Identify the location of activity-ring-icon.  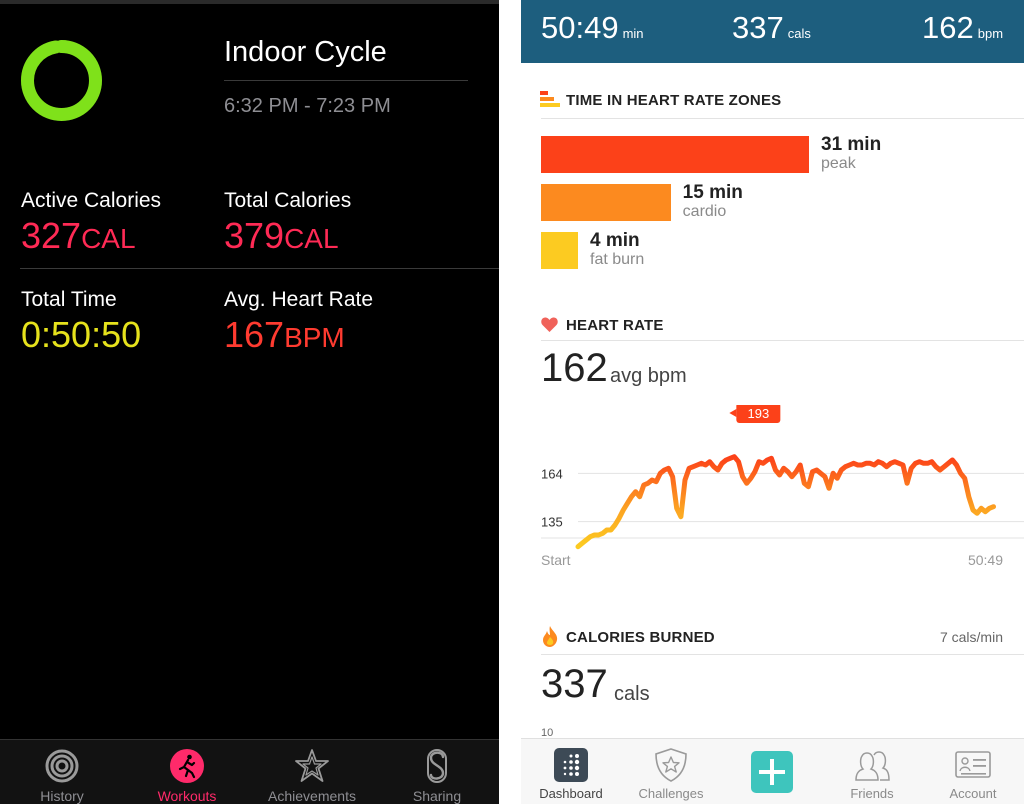
(61, 80).